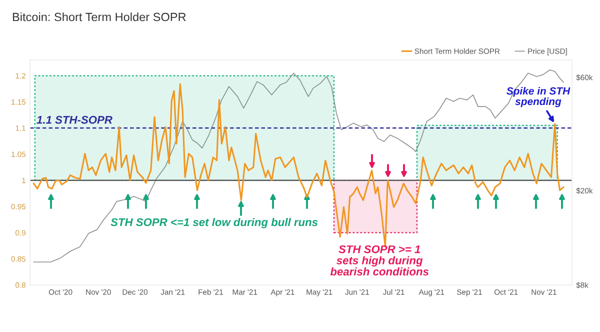  I want to click on ref-line-label: 1.1 STH-SOPR, so click(74, 120).